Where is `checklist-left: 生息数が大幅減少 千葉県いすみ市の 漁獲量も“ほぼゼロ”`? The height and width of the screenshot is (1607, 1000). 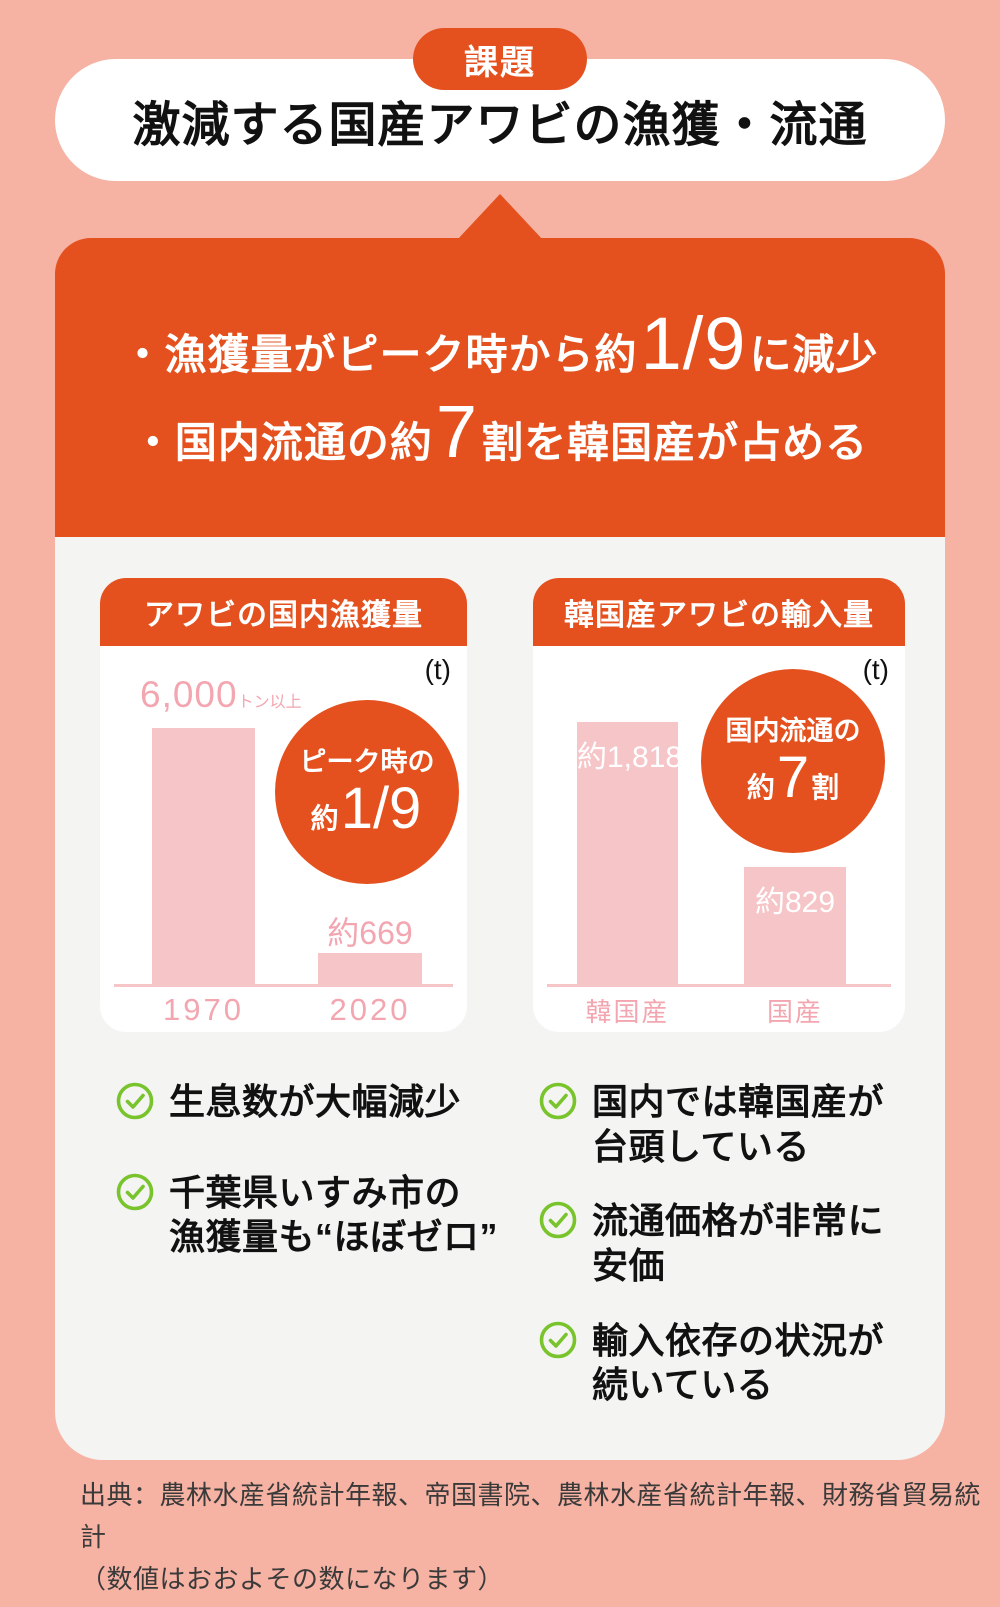
checklist-left: 生息数が大幅減少 千葉県いすみ市の 漁獲量も“ほぼゼロ” is located at coordinates (312, 1170).